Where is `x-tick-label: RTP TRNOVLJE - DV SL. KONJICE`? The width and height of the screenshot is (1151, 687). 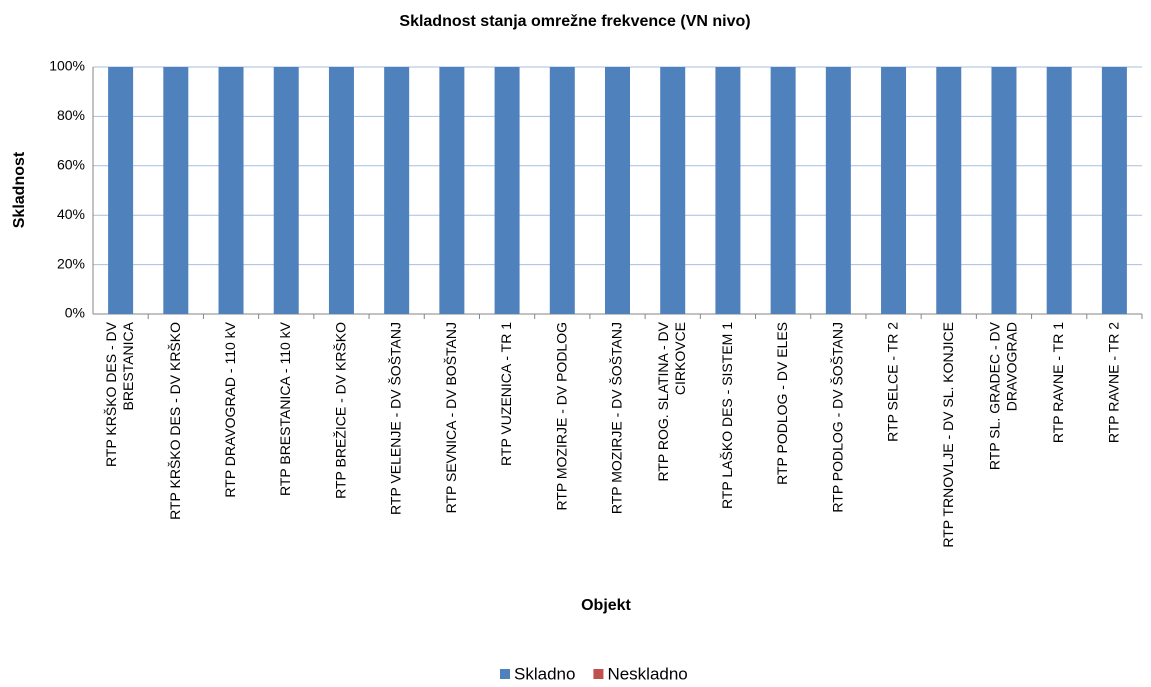
x-tick-label: RTP TRNOVLJE - DV SL. KONJICE is located at coordinates (947, 435).